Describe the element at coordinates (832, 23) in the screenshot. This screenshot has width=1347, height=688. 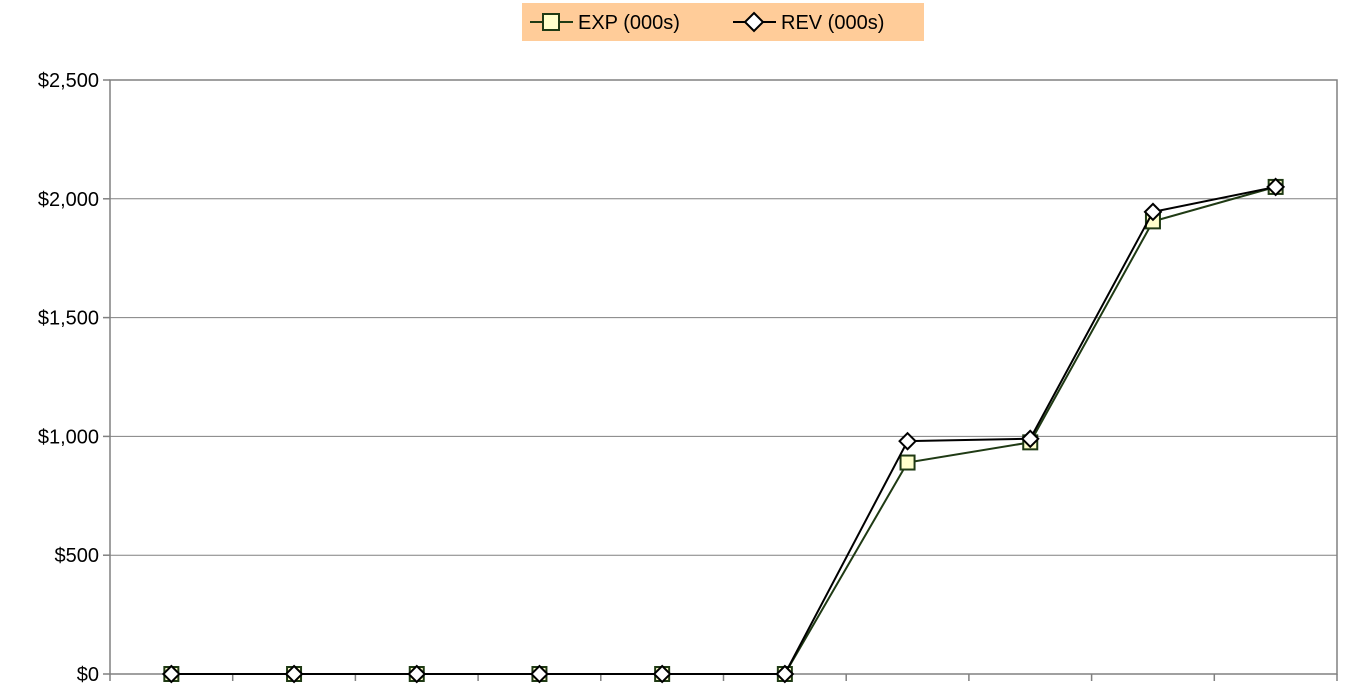
I see `legend-rev-label: REV (000s)` at that location.